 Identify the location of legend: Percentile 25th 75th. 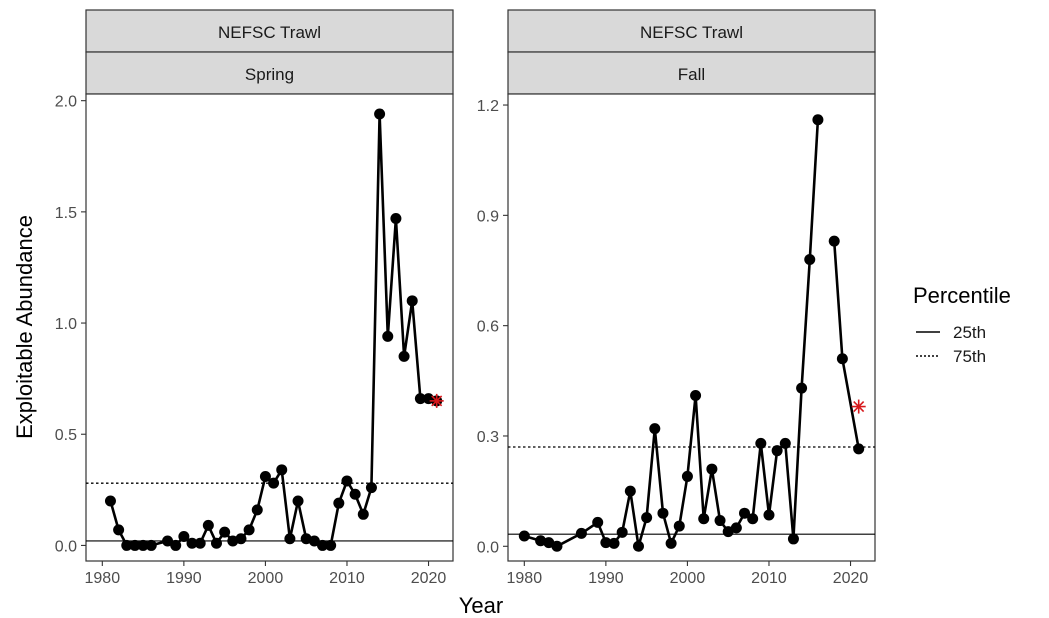
(962, 324).